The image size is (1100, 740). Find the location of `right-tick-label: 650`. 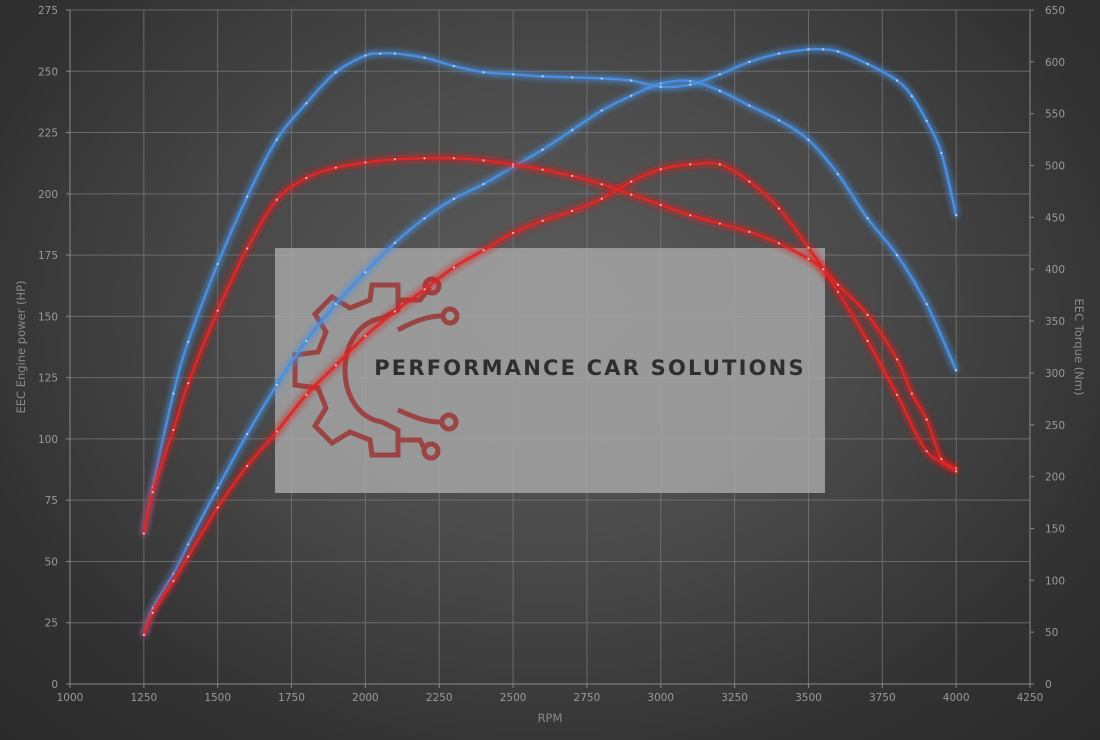

right-tick-label: 650 is located at coordinates (1055, 11).